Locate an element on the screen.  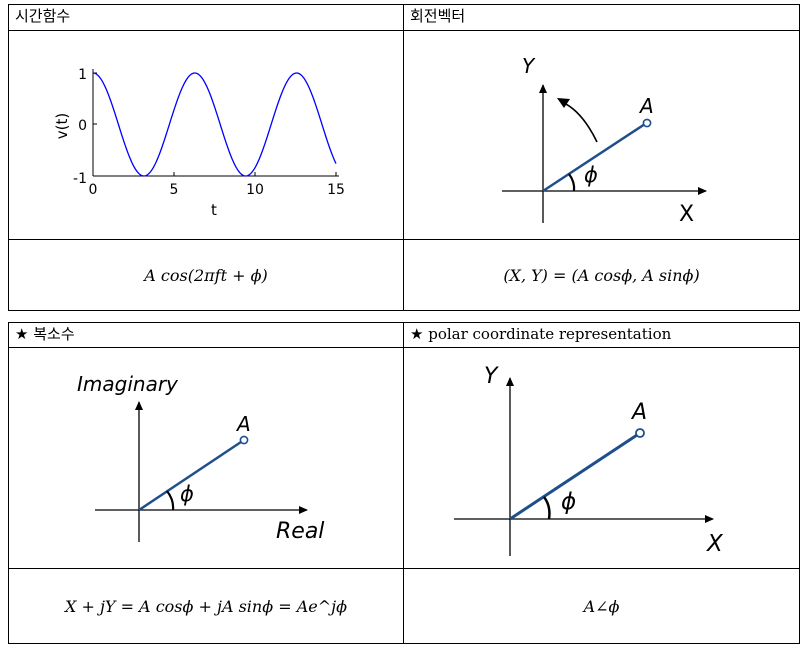
complex-number-header: ★ 복소수 is located at coordinates (206, 335).